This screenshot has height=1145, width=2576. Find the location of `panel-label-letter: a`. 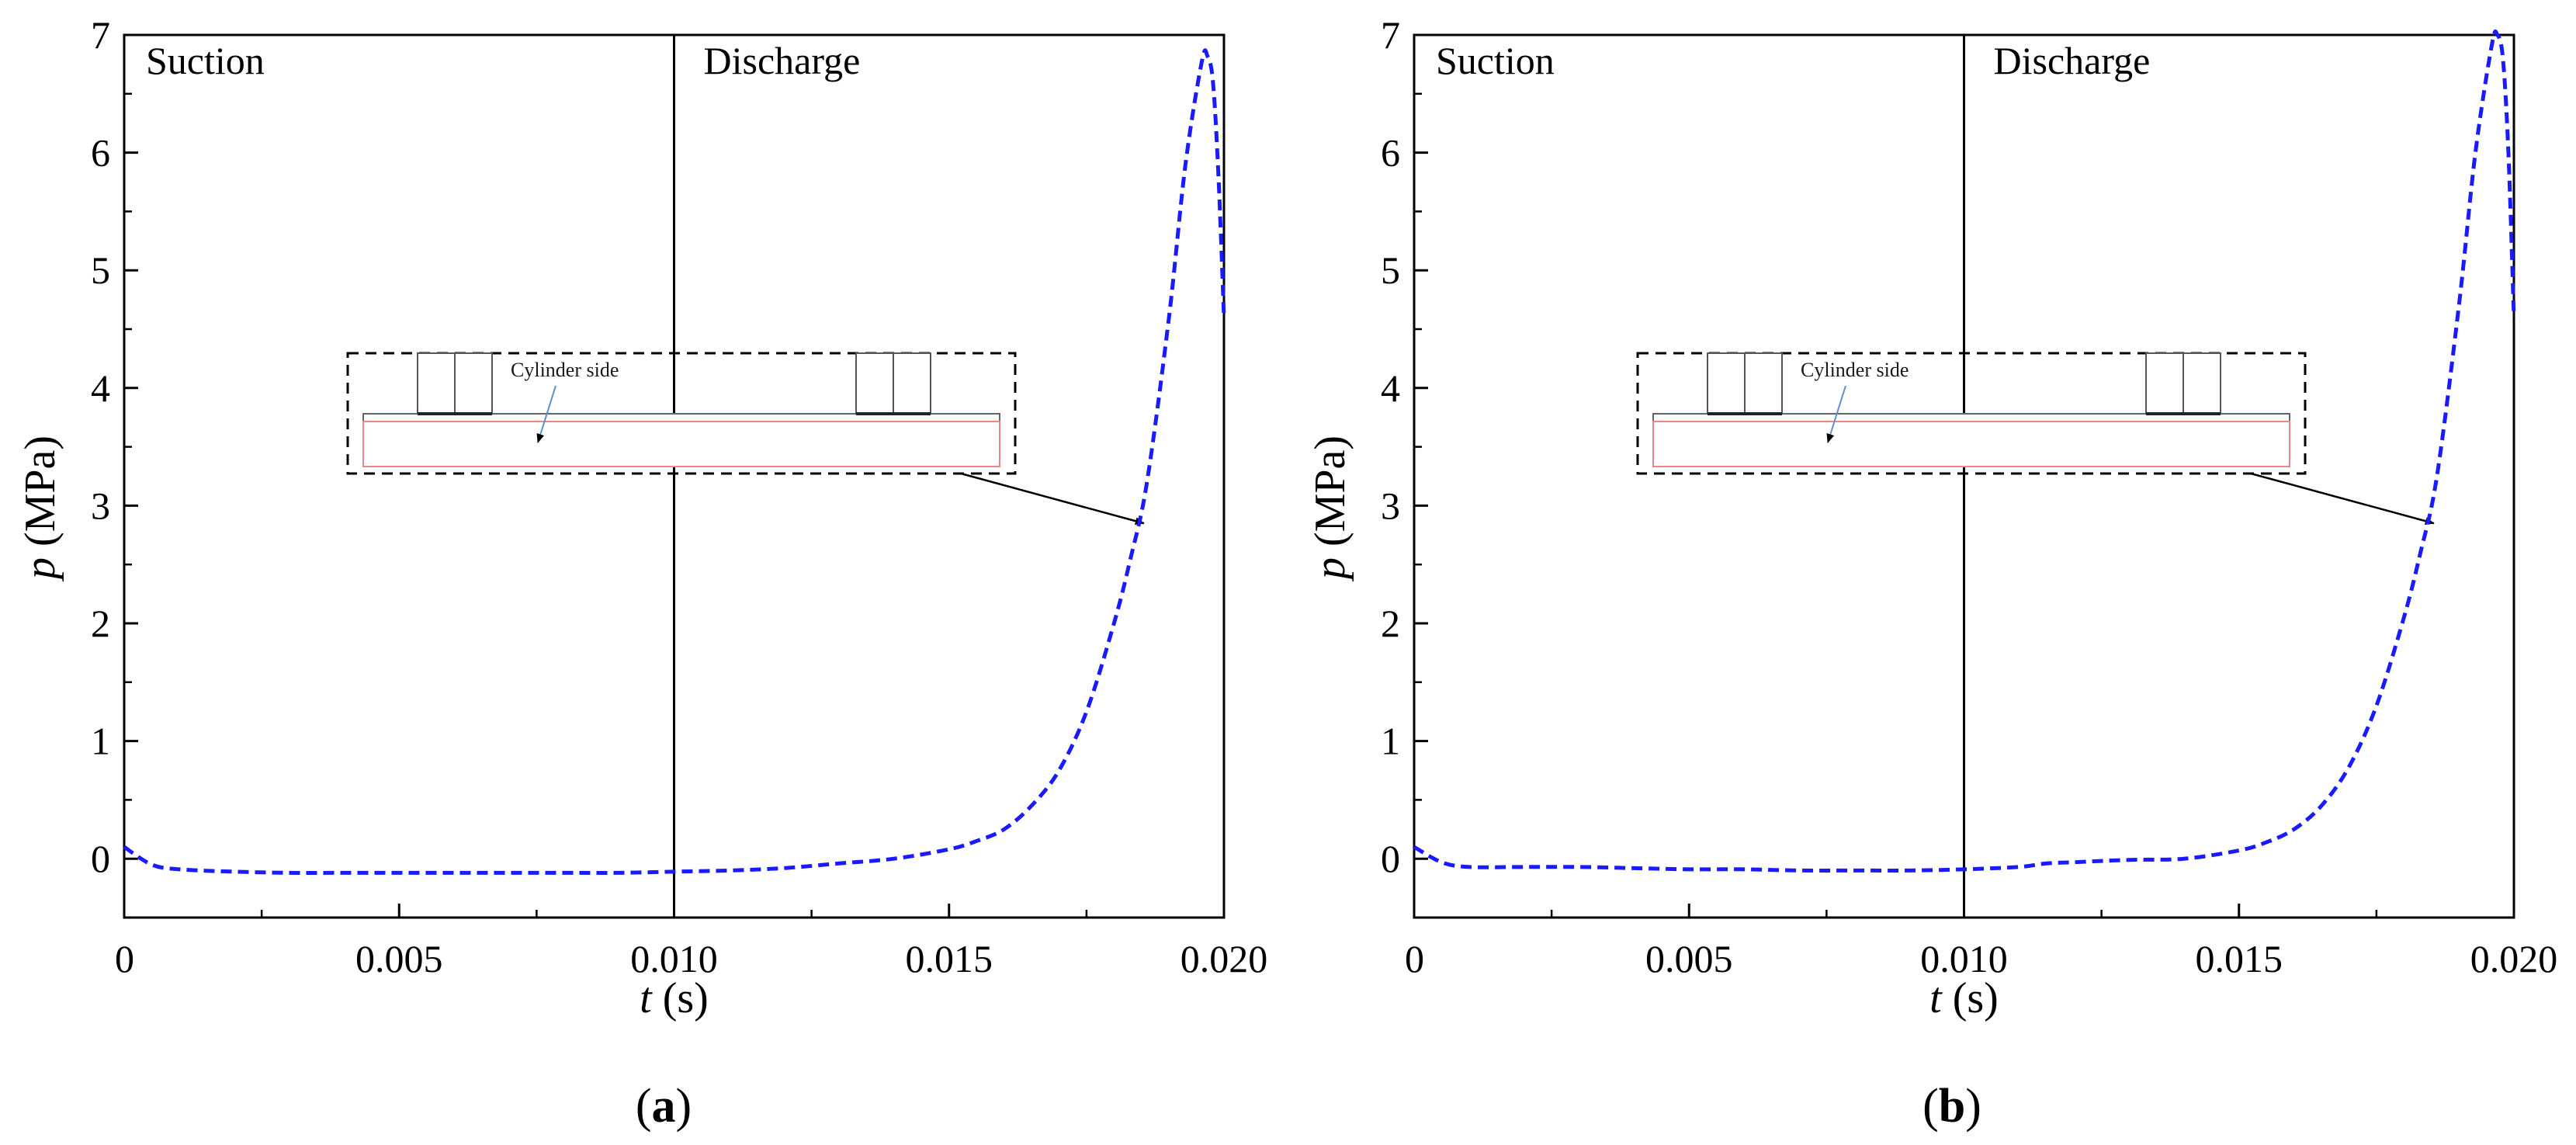

panel-label-letter: a is located at coordinates (664, 1106).